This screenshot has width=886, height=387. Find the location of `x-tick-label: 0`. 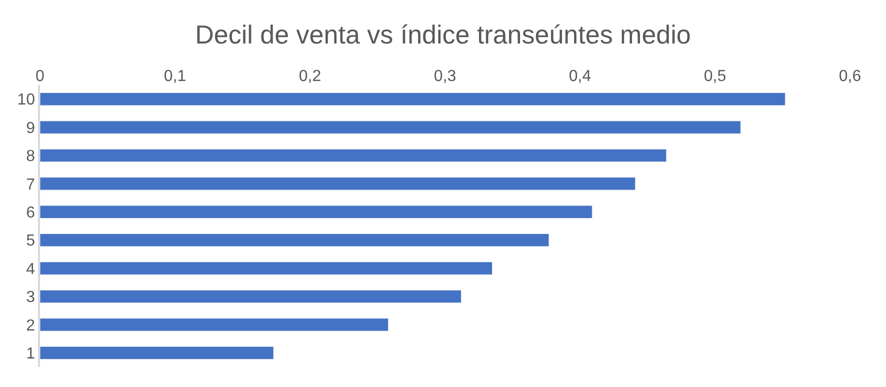

x-tick-label: 0 is located at coordinates (40, 76).